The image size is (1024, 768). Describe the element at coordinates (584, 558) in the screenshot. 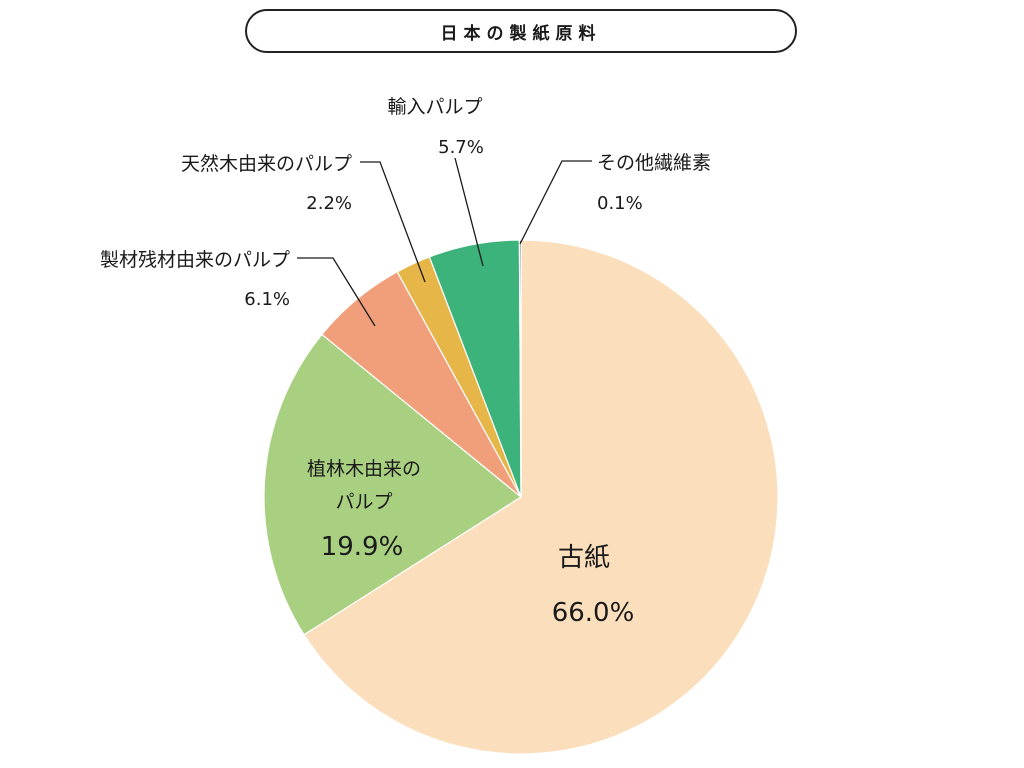

I see `slice-label: 古紙` at that location.